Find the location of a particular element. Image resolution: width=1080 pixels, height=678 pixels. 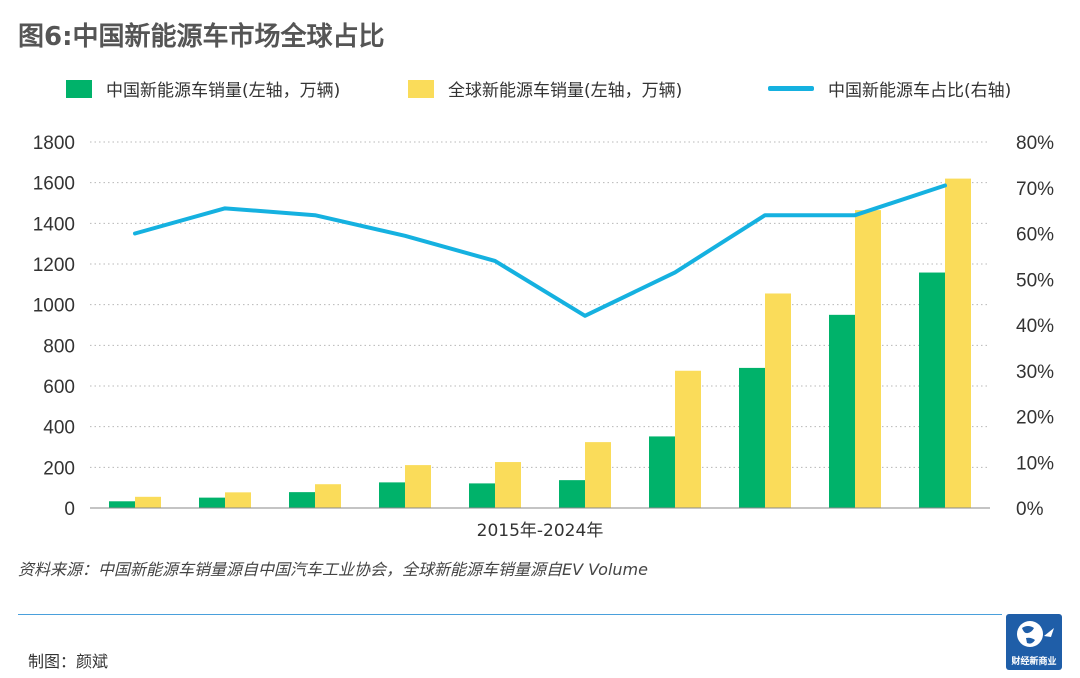

legend-item-global: 全球新能源车销量(左轴，万辆) is located at coordinates (545, 88).